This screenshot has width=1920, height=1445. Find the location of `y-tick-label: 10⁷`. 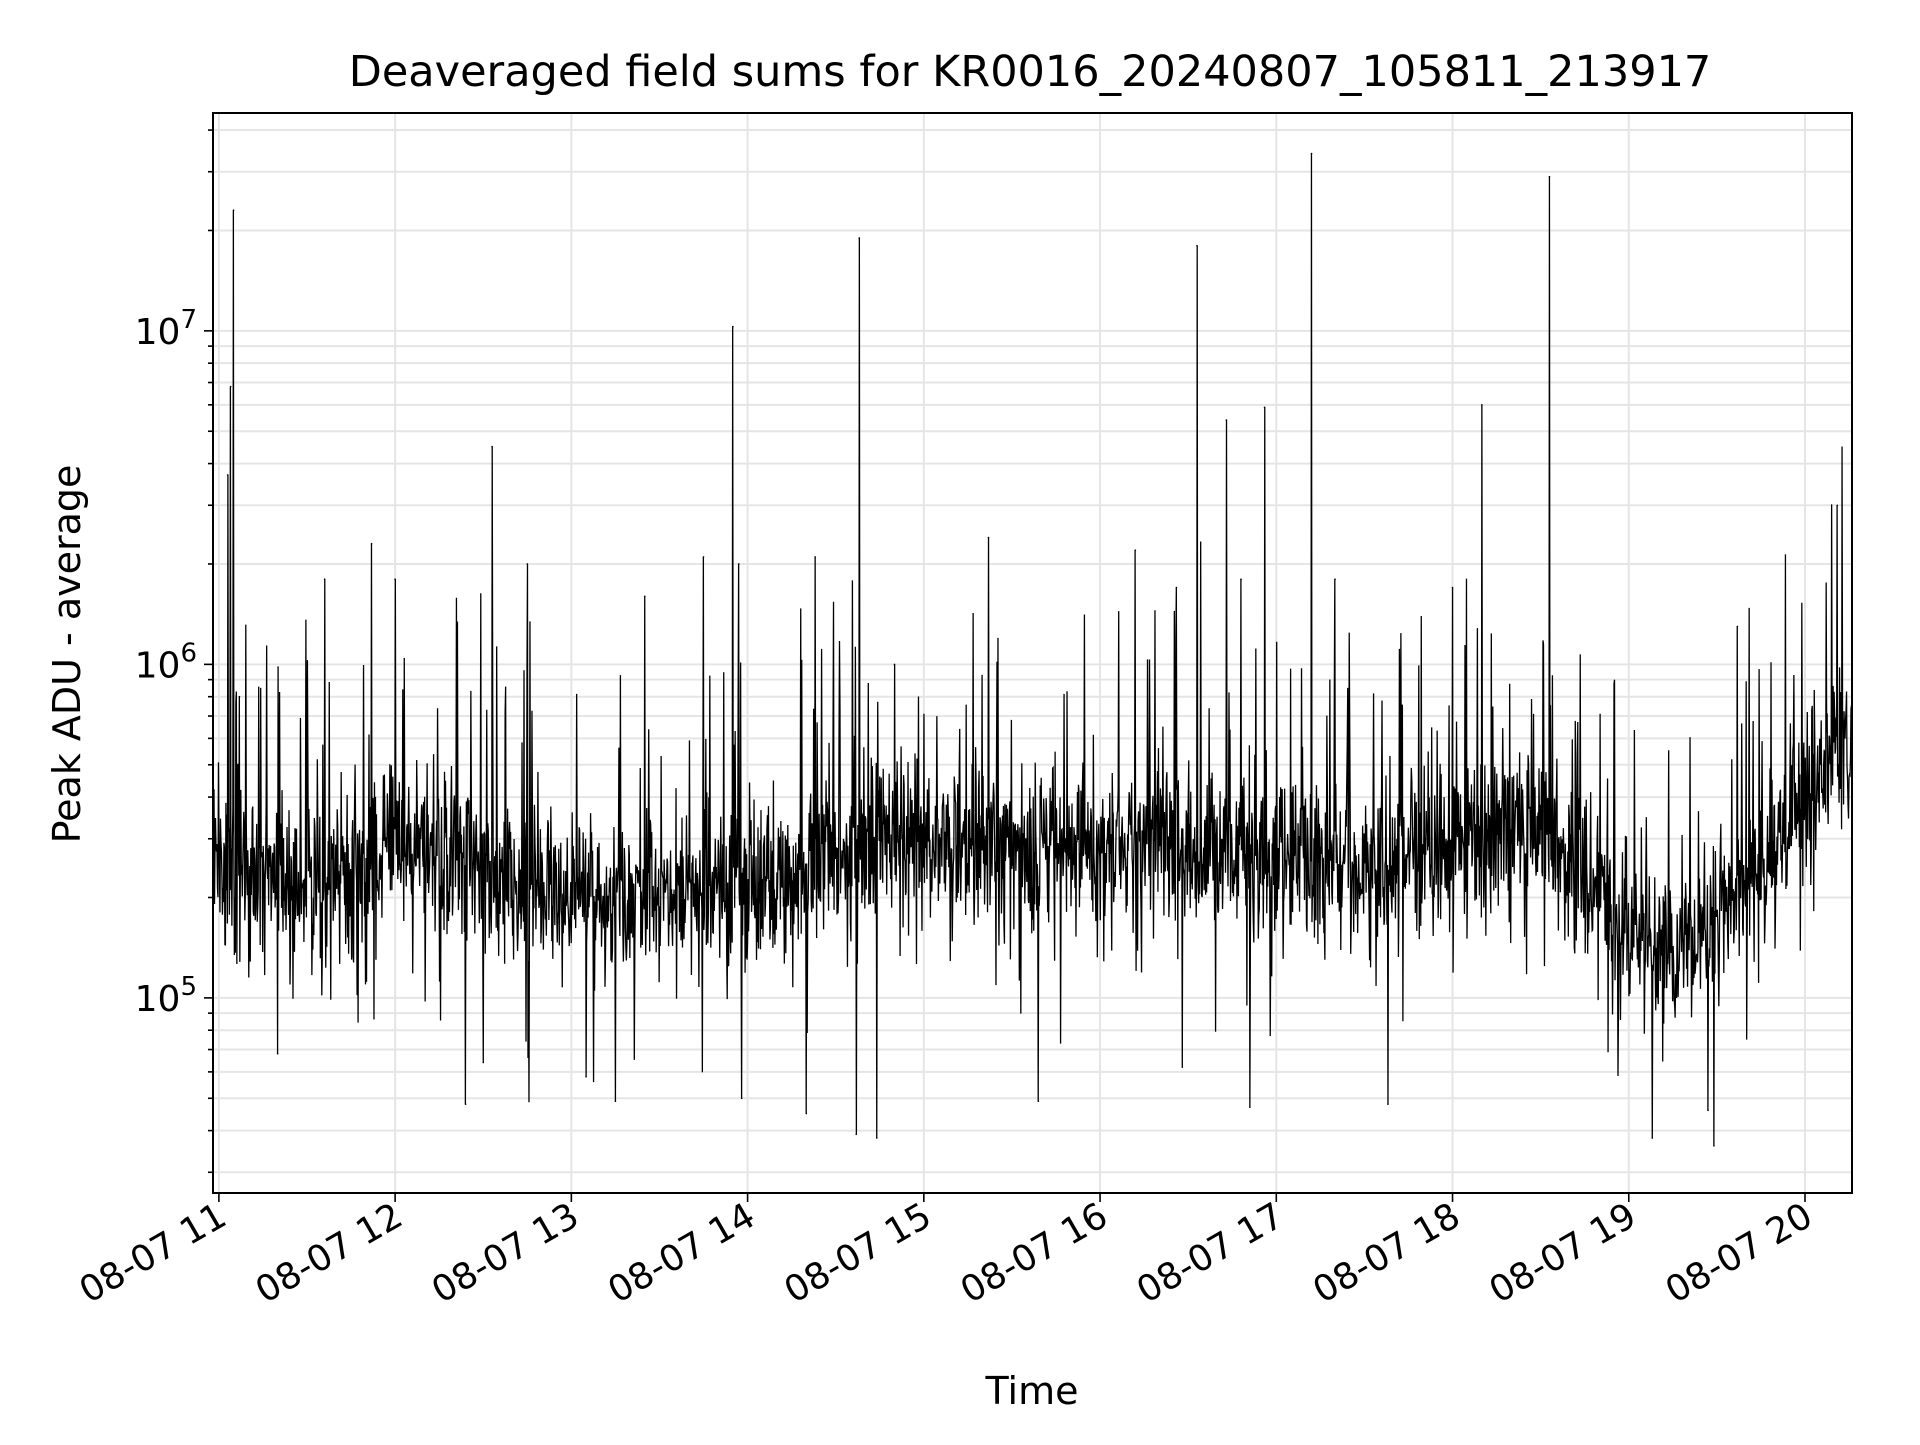

y-tick-label: 10⁷ is located at coordinates (166, 329).